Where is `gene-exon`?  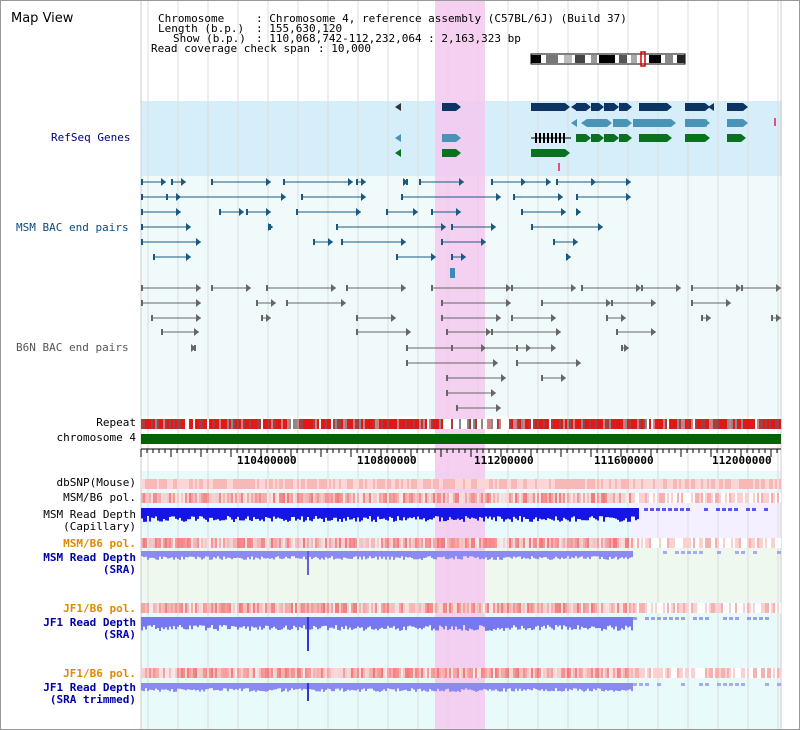 gene-exon is located at coordinates (595, 107).